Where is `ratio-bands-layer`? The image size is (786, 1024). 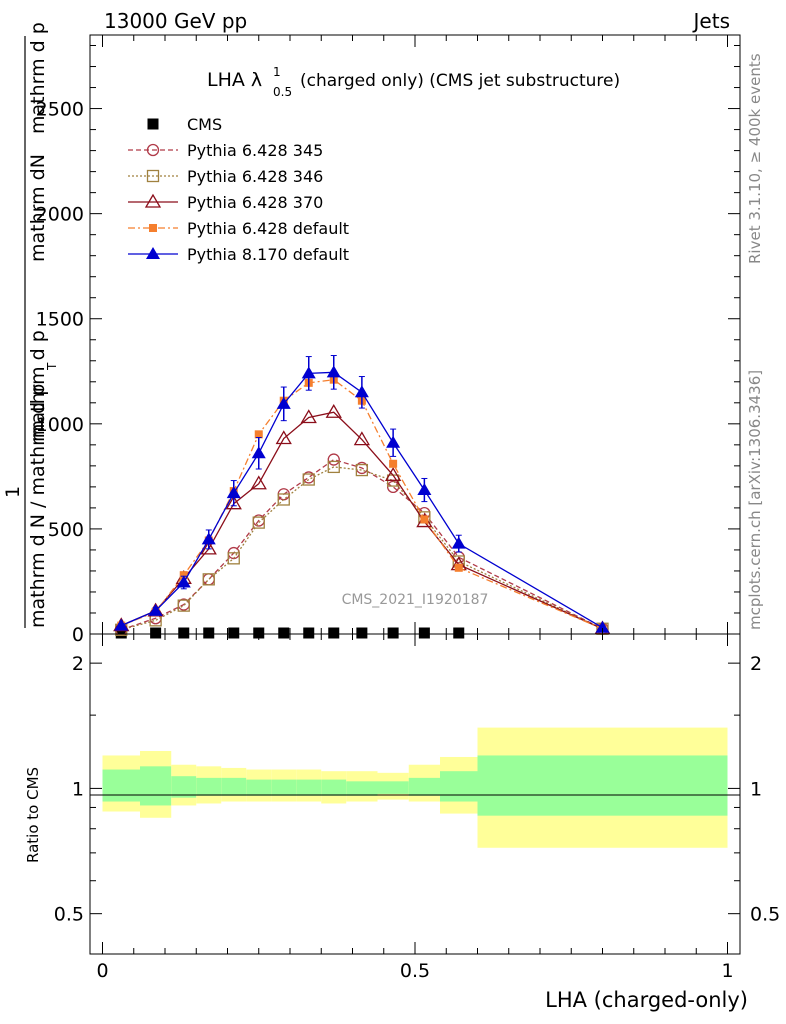
ratio-bands-layer is located at coordinates (415, 787).